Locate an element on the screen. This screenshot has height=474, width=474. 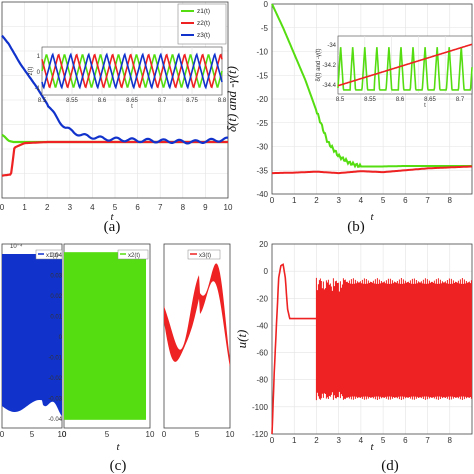
series-blue-band is located at coordinates (32, 335).